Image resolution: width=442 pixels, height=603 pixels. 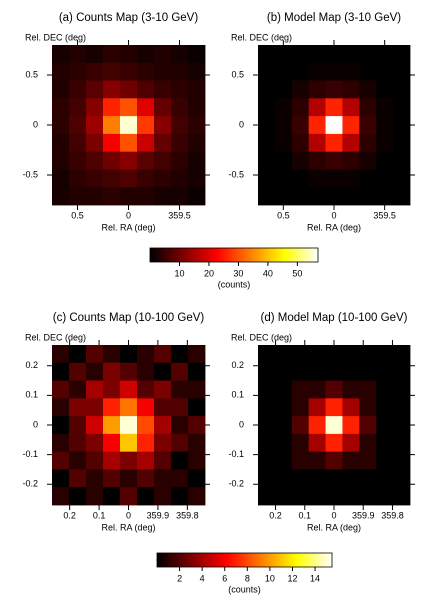 I want to click on y-tick-label: -0.5, so click(x=30, y=174).